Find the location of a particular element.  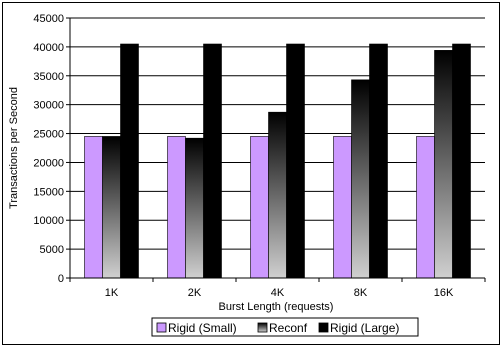

bar-reconf-4k is located at coordinates (277, 195).